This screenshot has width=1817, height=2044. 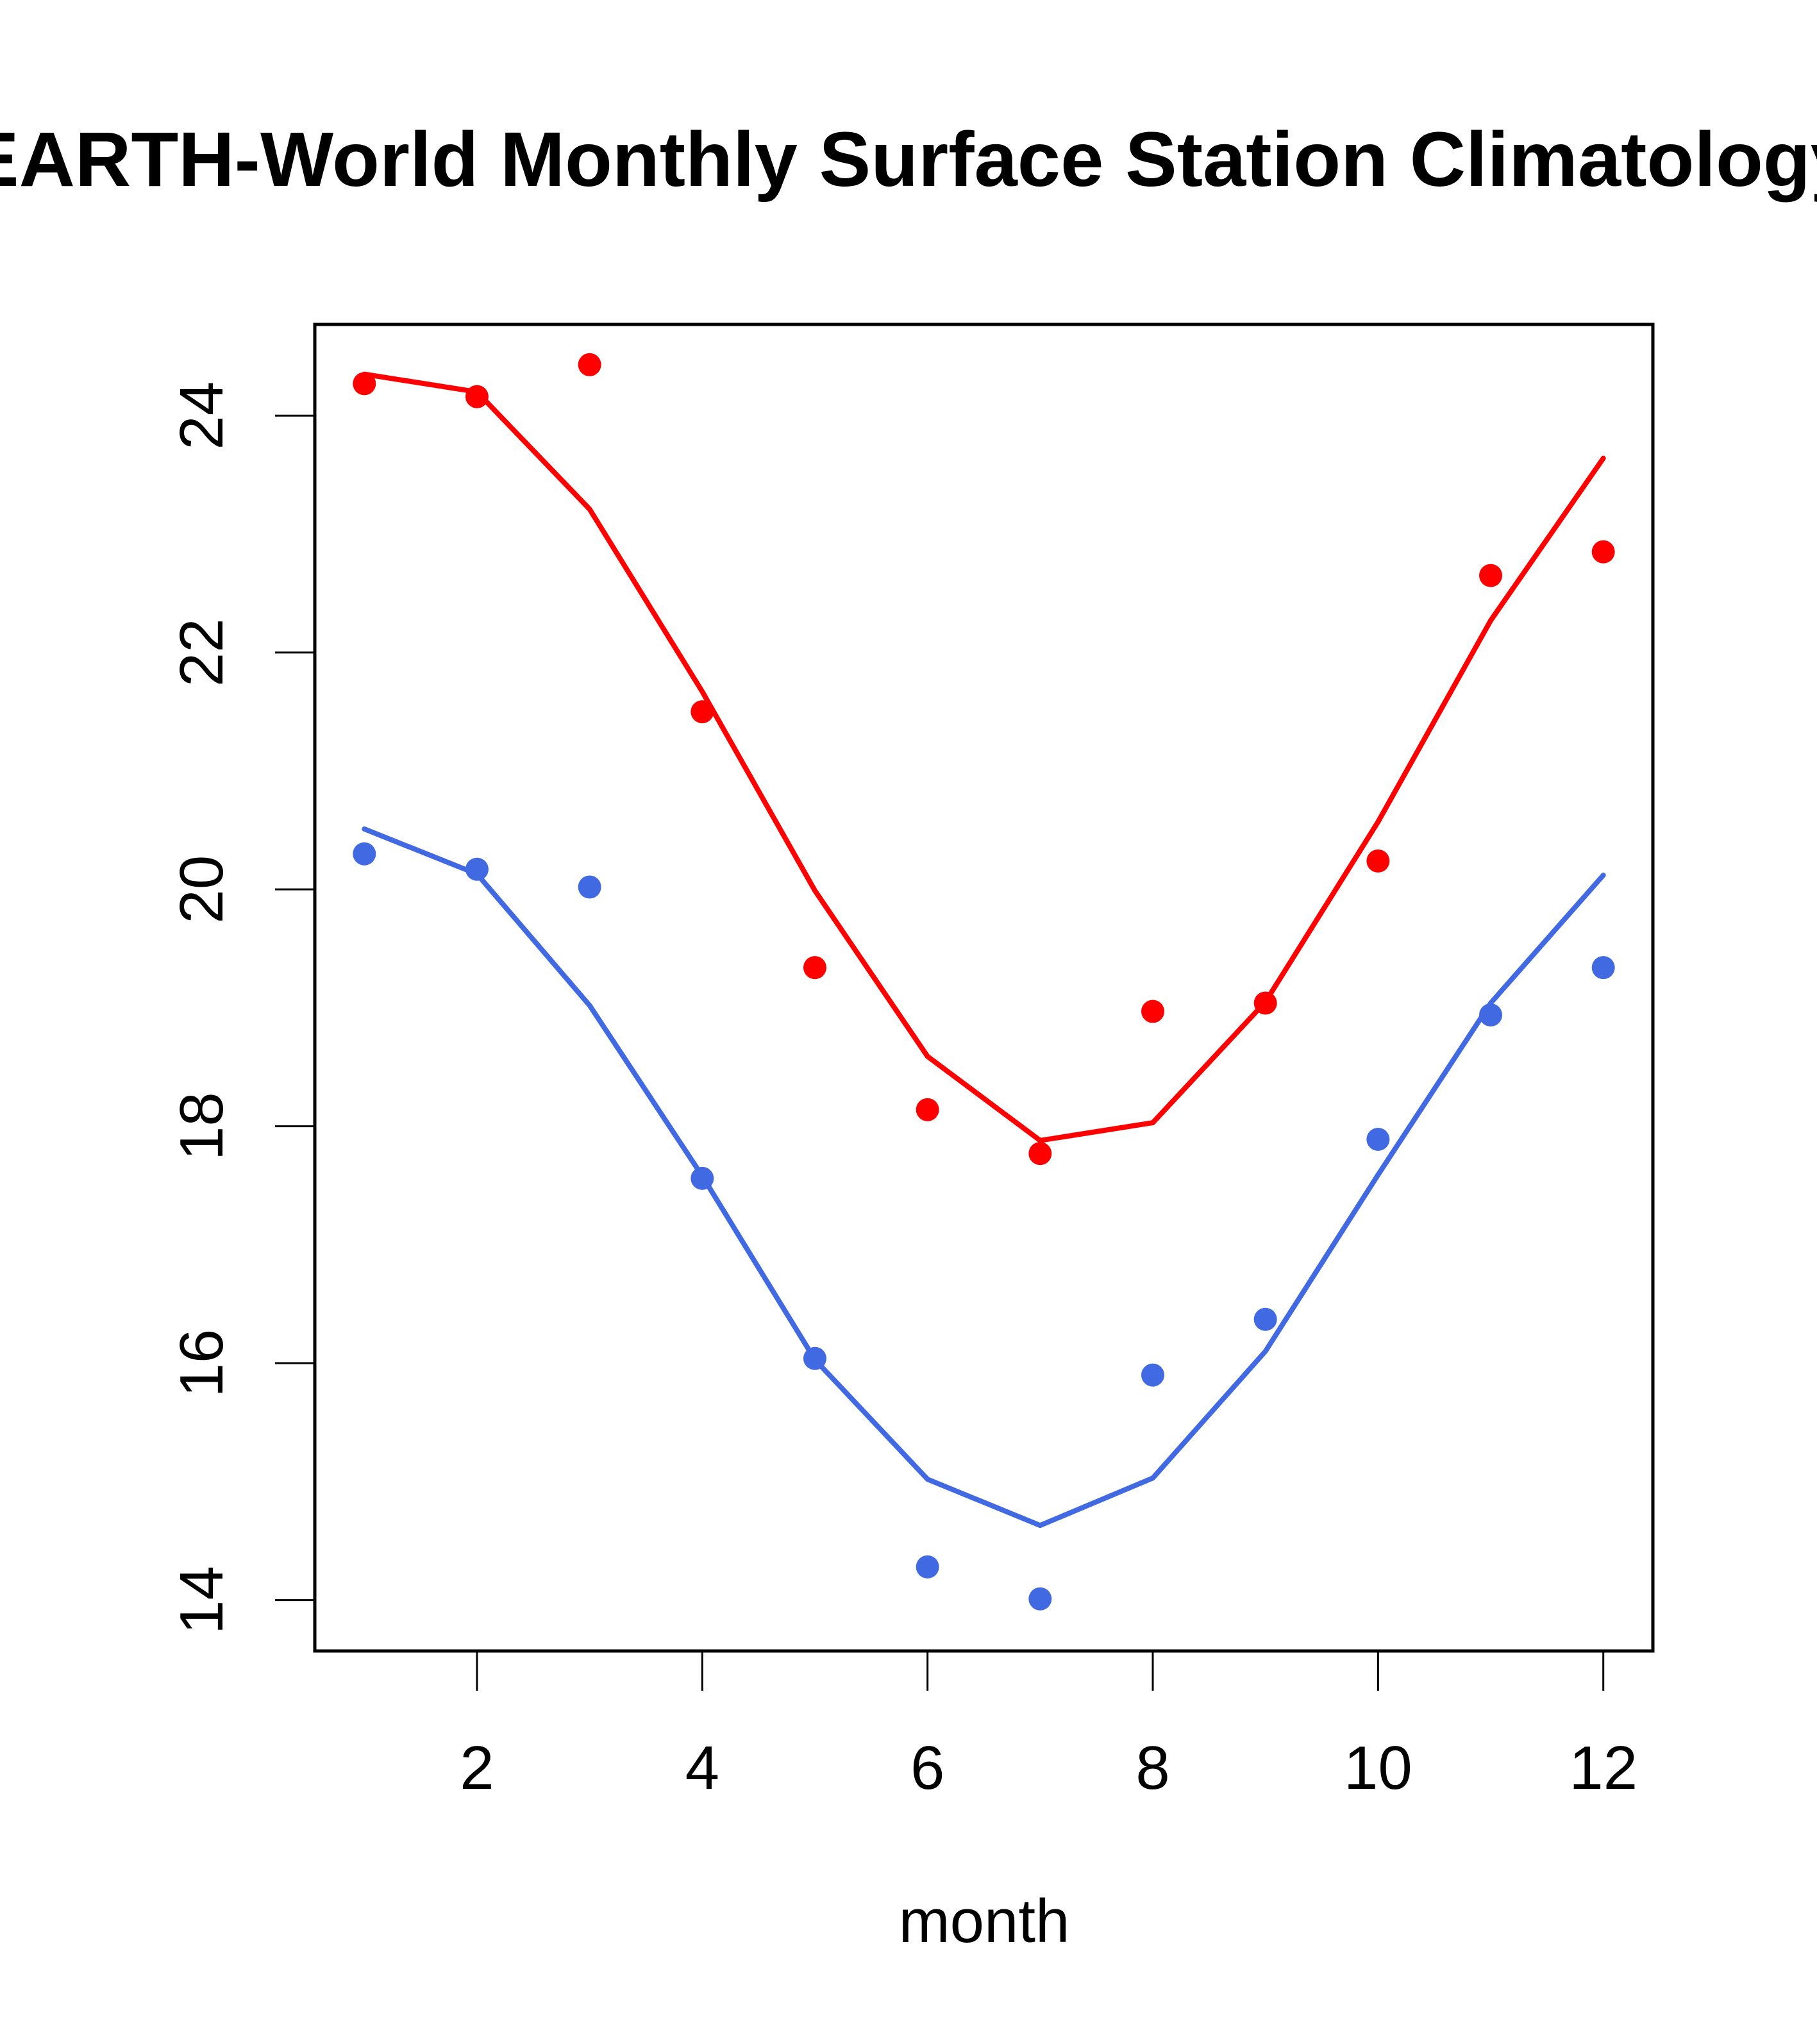 What do you see at coordinates (1603, 1768) in the screenshot?
I see `x-tick-label: 12` at bounding box center [1603, 1768].